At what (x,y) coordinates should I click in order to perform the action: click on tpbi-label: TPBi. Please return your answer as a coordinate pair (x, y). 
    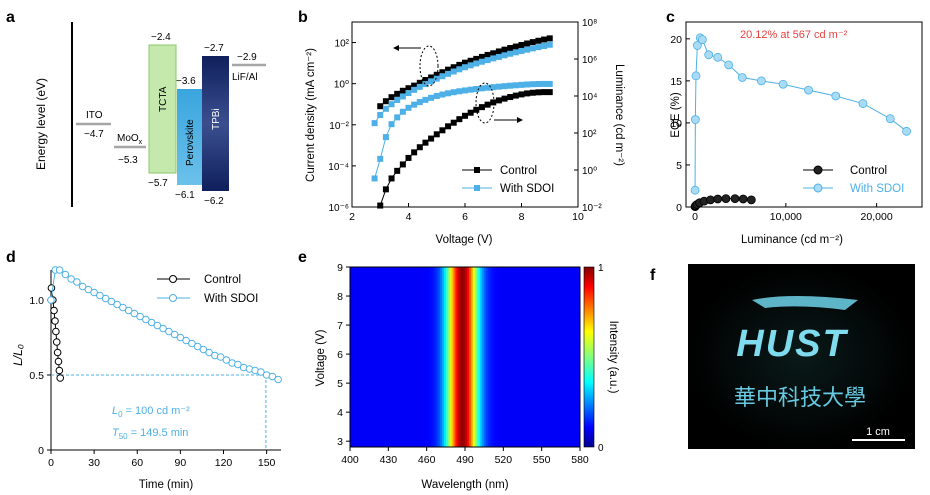
    Looking at the image, I should click on (216, 119).